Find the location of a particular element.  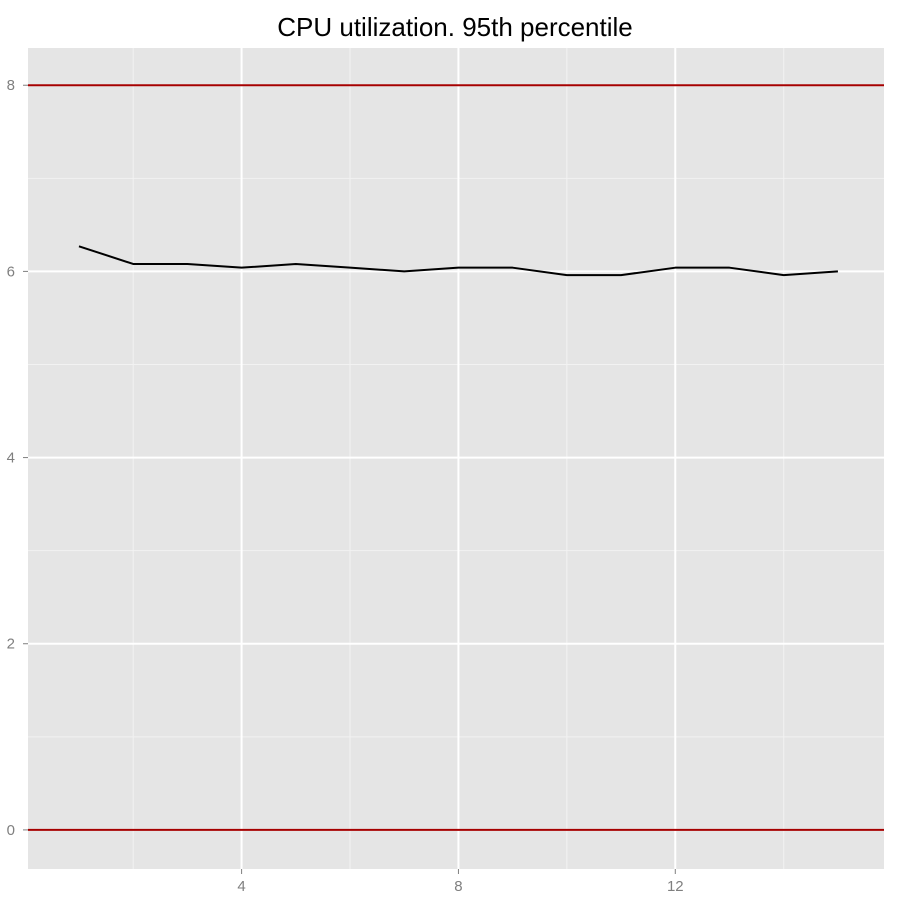

series-layer is located at coordinates (458, 261).